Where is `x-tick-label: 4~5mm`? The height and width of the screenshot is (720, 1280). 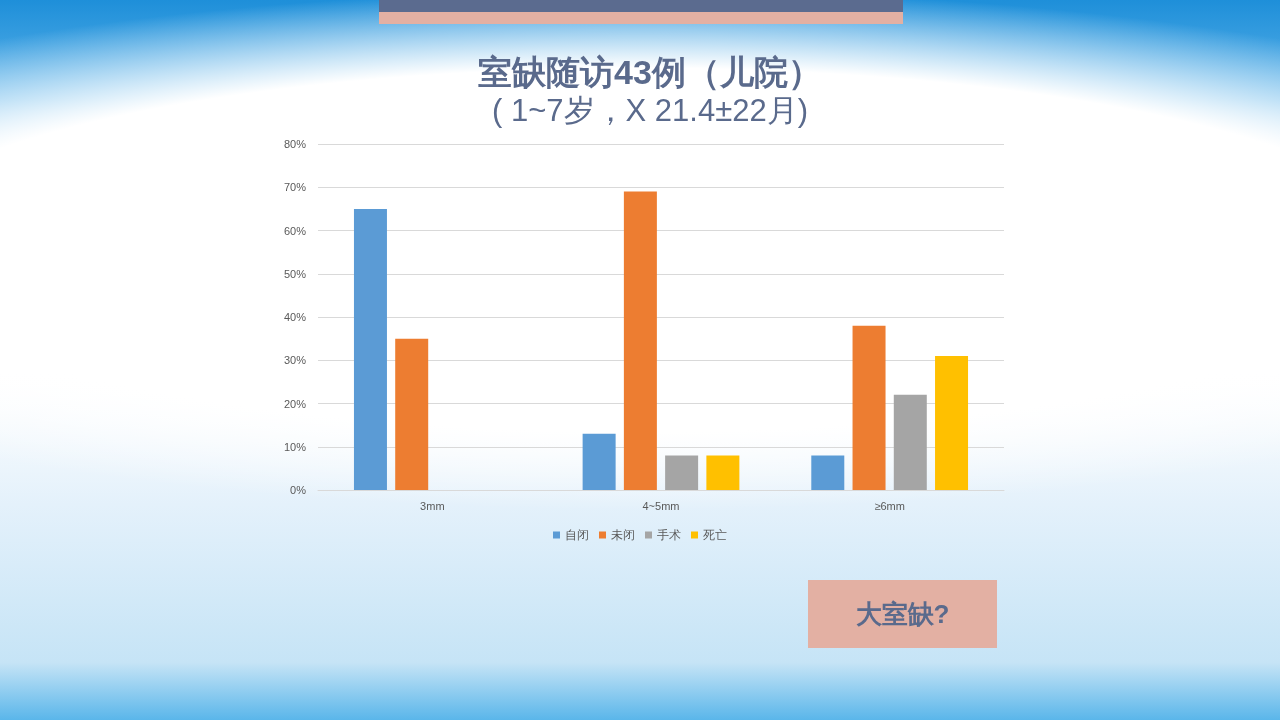
x-tick-label: 4~5mm is located at coordinates (661, 505).